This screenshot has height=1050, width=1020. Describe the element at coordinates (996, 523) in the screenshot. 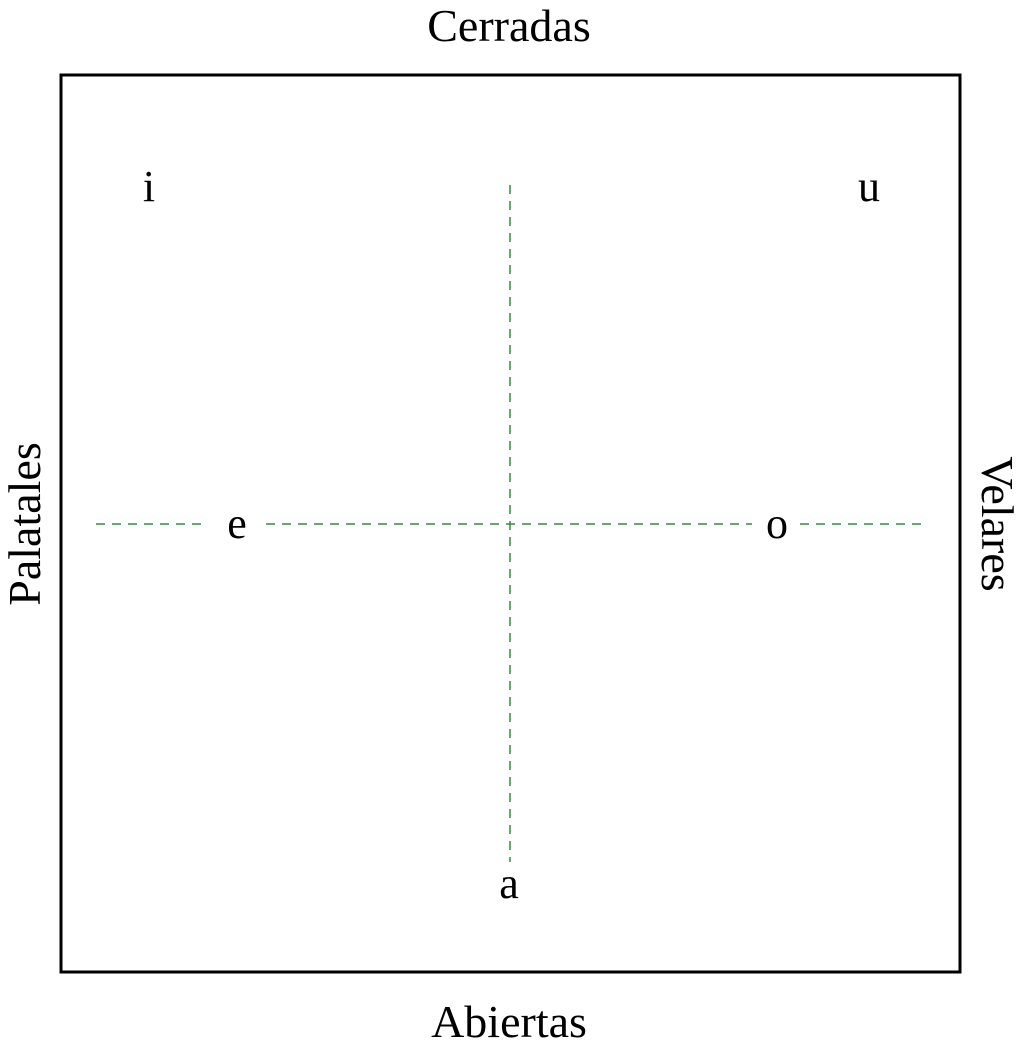

I see `label-right: Velares` at that location.